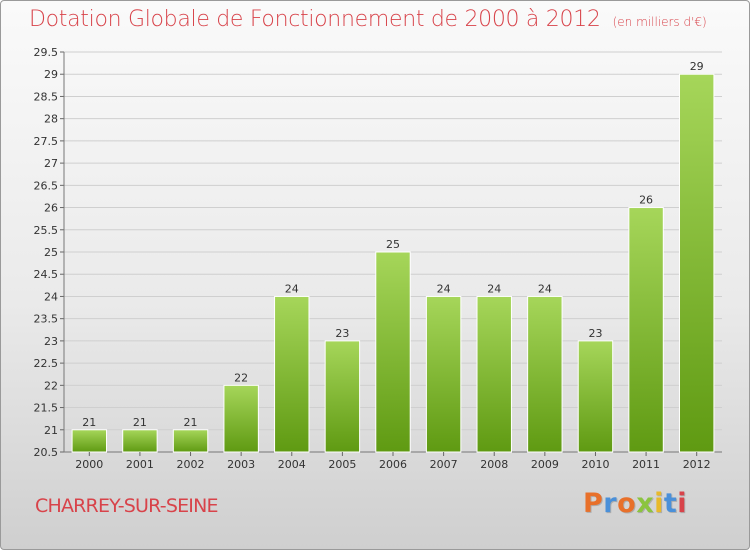 Image resolution: width=750 pixels, height=551 pixels. I want to click on y-tick-label: 24, so click(51, 296).